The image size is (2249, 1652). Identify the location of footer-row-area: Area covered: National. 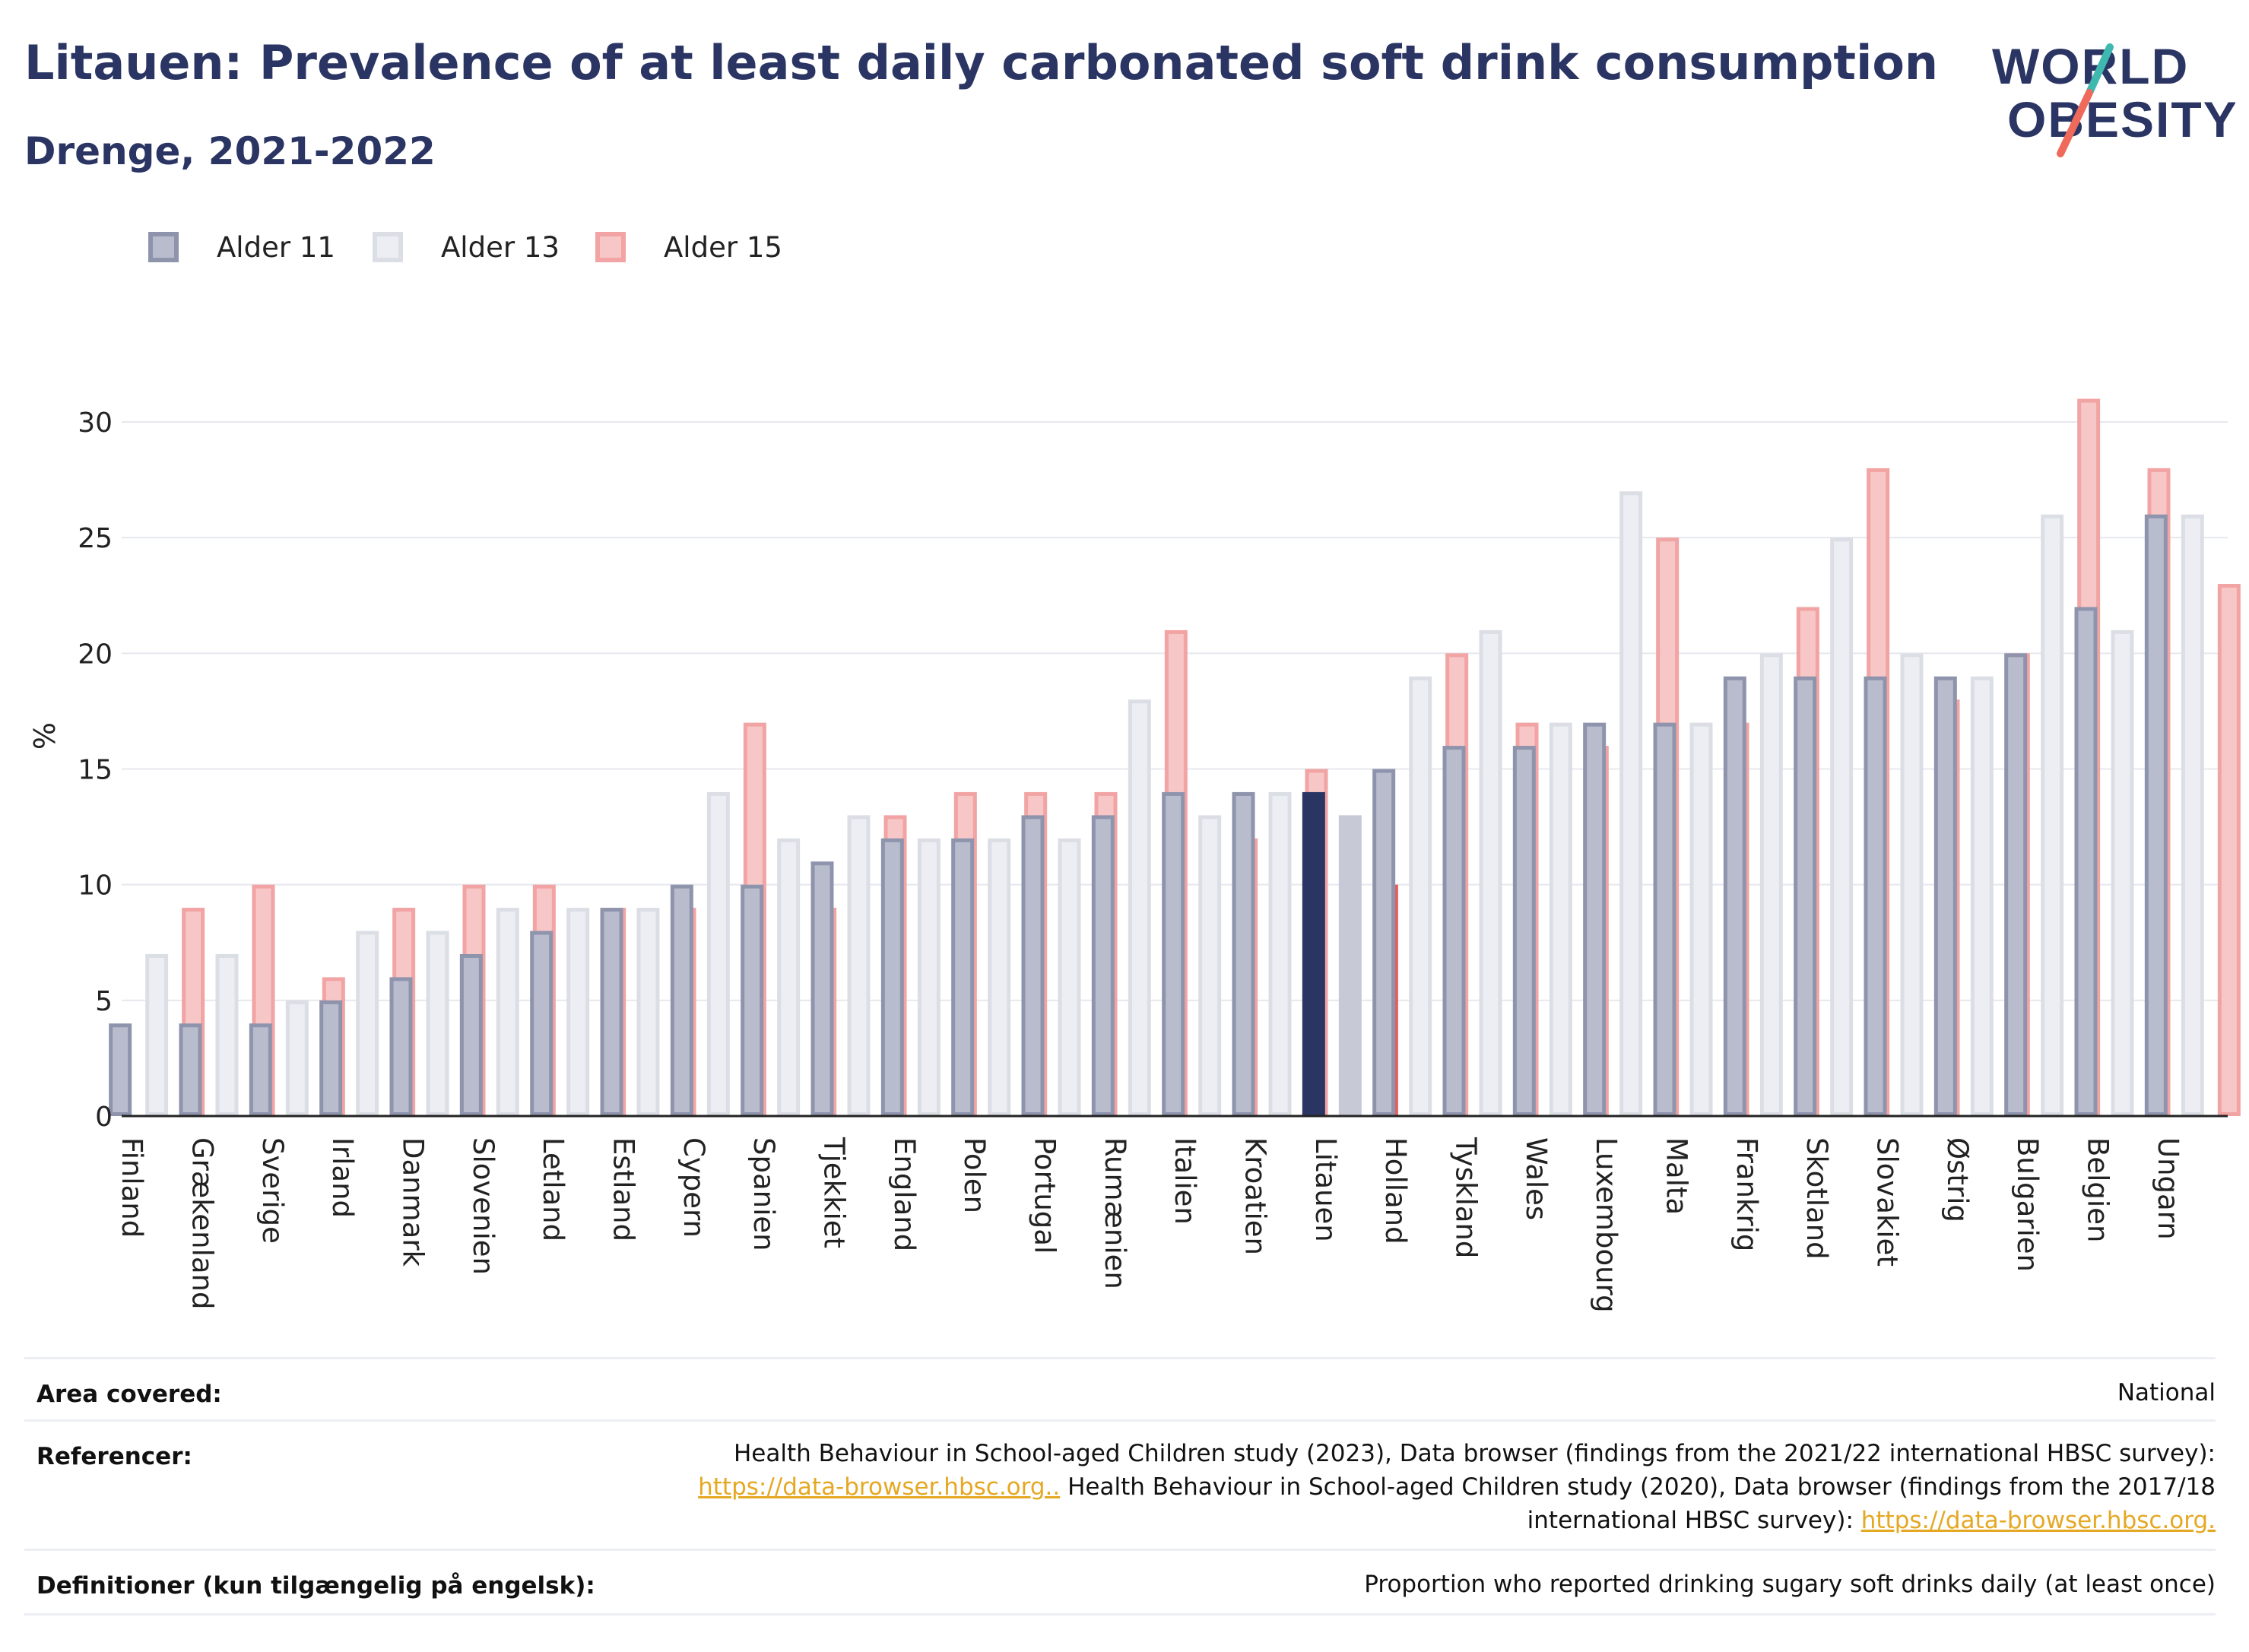
(1120, 1389).